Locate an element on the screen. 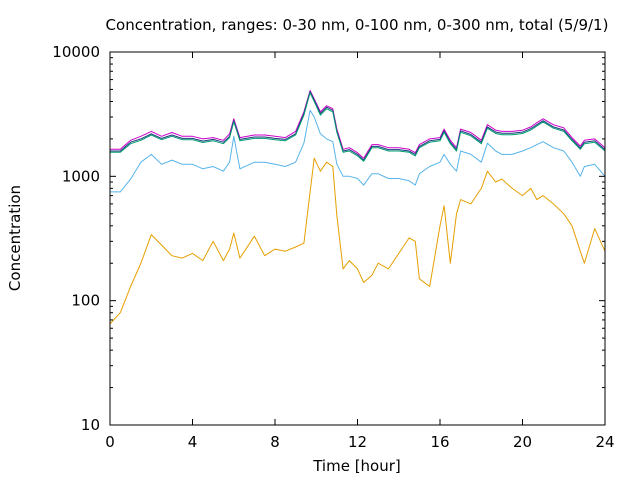  y-tick-label: 10000 is located at coordinates (76, 52).